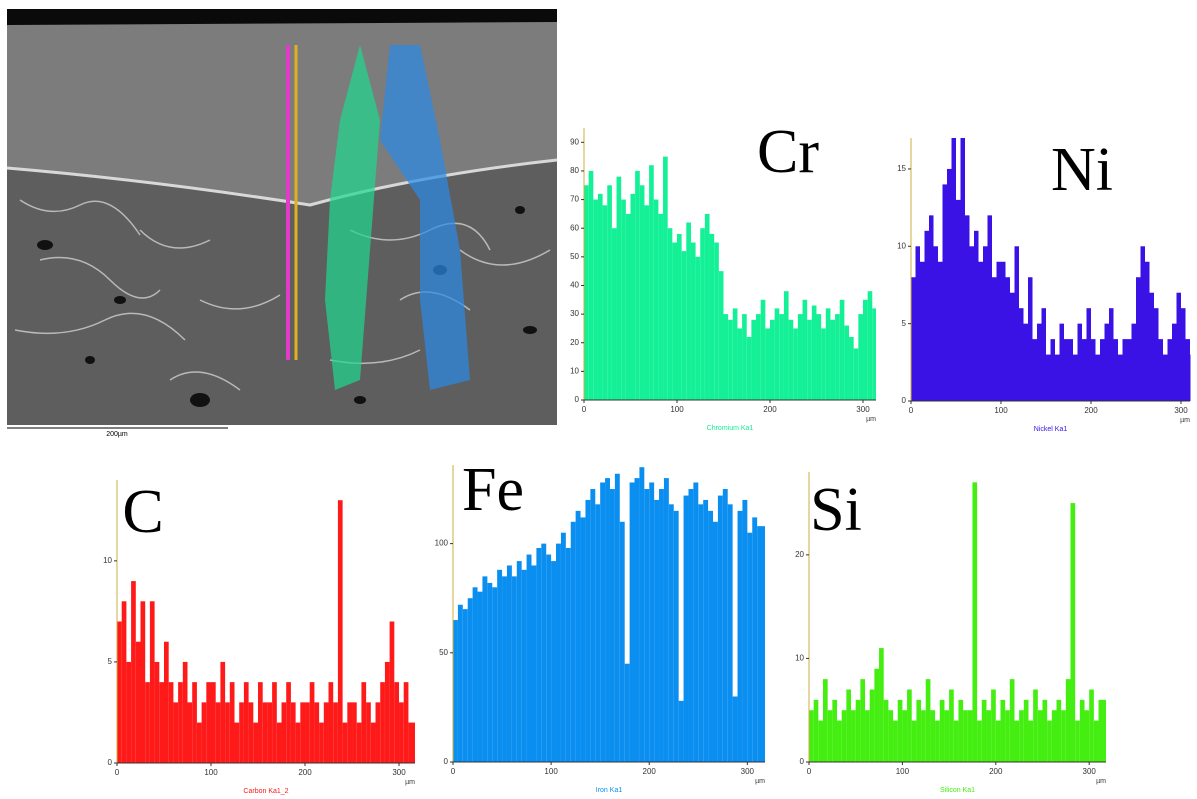  I want to click on y-tick-label: 80, so click(574, 170).